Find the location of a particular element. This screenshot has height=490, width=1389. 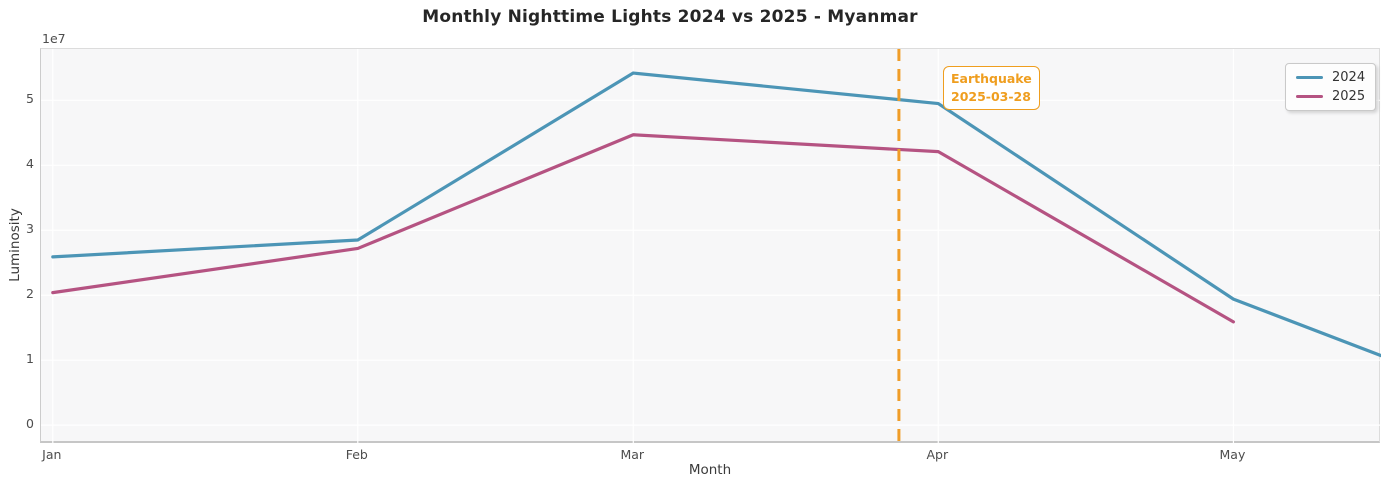

y-tick-label: 1 is located at coordinates (30, 359).